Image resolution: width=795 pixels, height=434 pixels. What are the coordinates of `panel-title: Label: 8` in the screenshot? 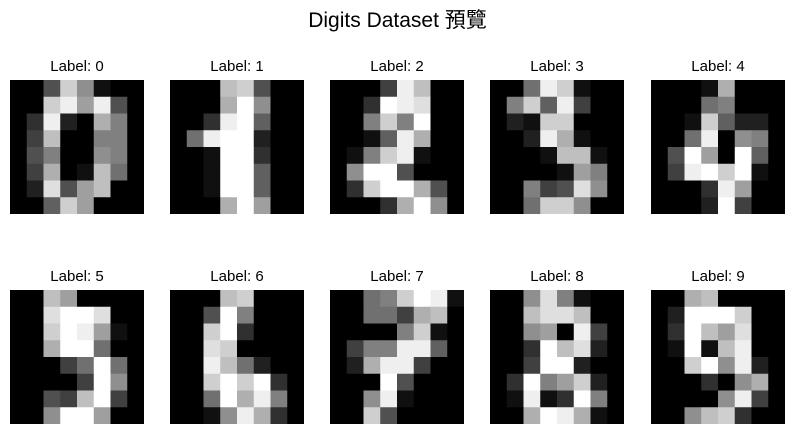 It's located at (557, 276).